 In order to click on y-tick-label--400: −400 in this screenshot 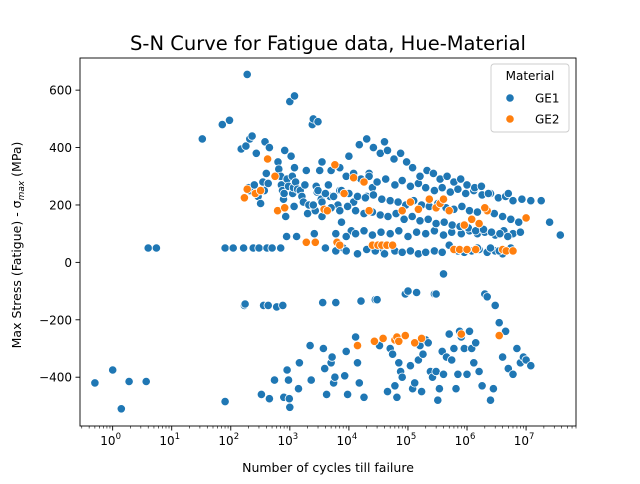, I will do `click(55, 378)`.